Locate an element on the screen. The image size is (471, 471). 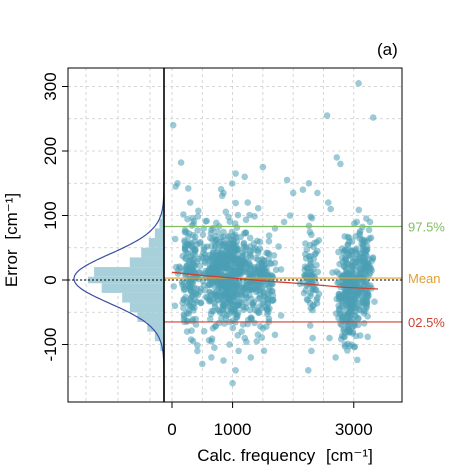
y-axis-title: Error [cm⁻¹] is located at coordinates (11, 240).